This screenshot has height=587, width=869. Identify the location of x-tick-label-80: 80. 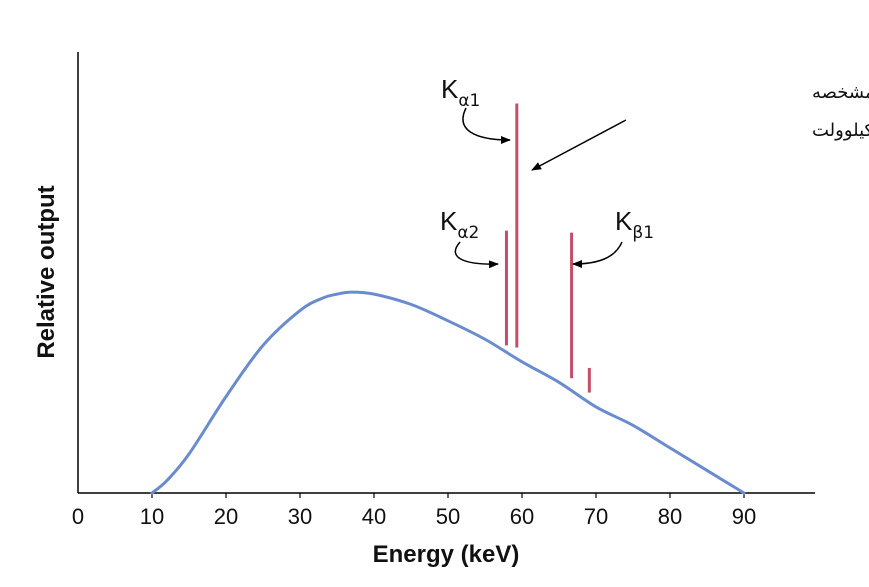
(670, 516).